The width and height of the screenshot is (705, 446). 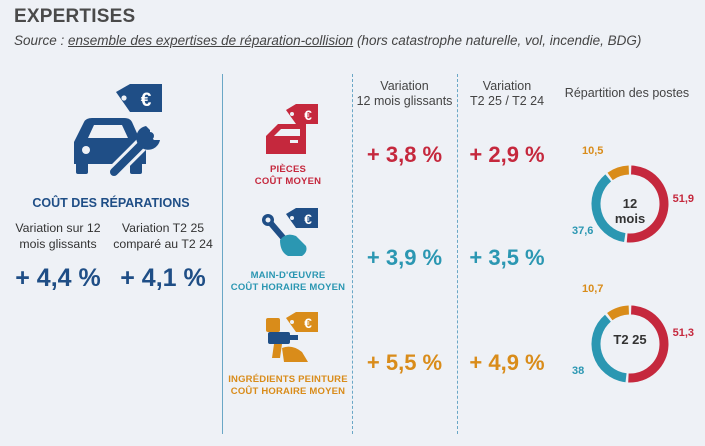 I want to click on summary-title: COÛT DES RÉPARATIONS, so click(x=111, y=203).